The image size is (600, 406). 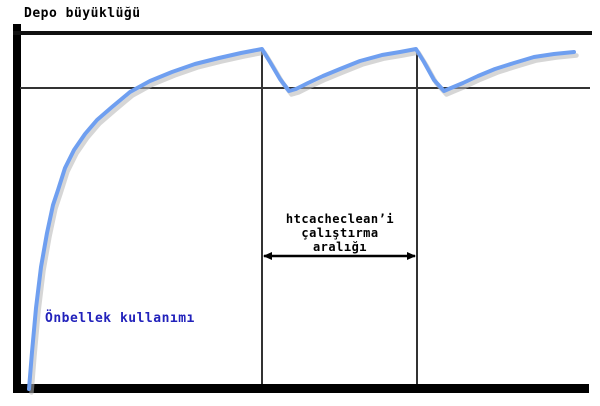 I want to click on interval-label-line-3: aralığı, so click(x=340, y=247).